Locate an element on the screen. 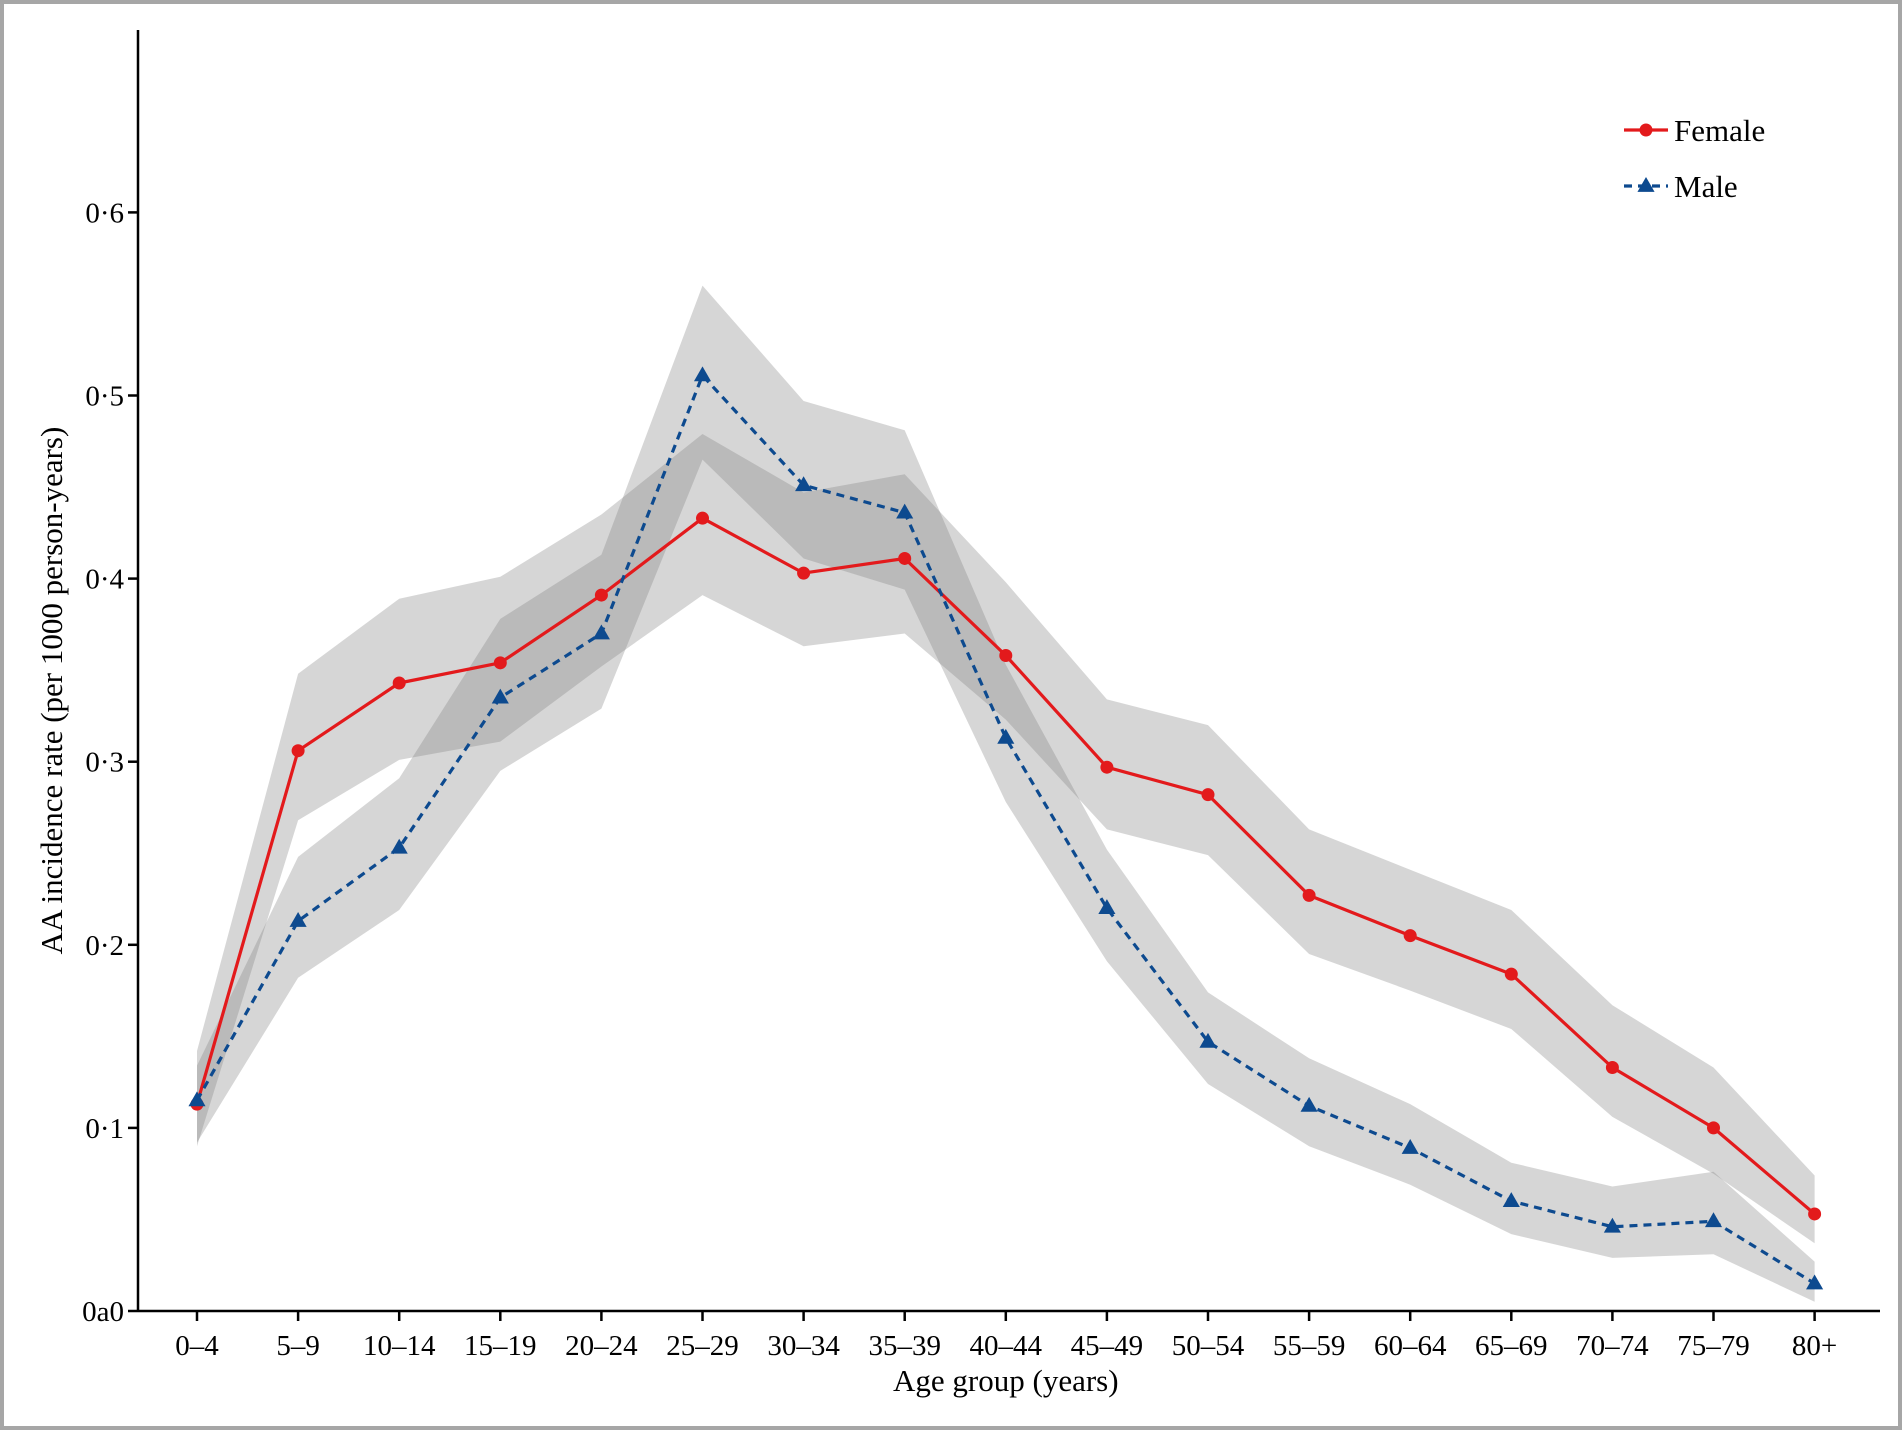 The height and width of the screenshot is (1430, 1902). x-axis-title: Age group (years) is located at coordinates (1006, 1380).